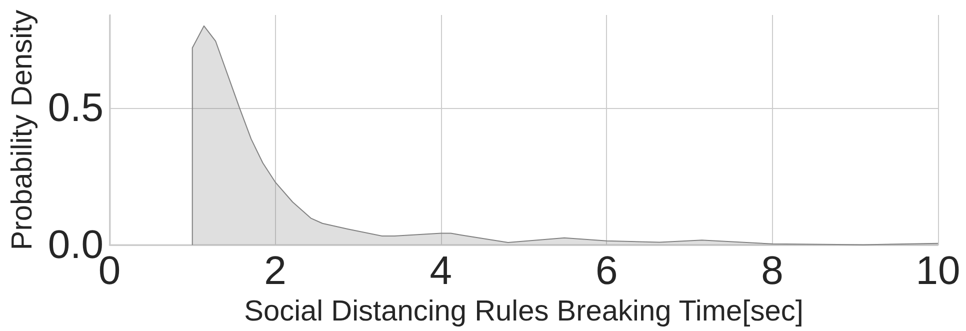 This screenshot has width=966, height=331. Describe the element at coordinates (275, 271) in the screenshot. I see `x-tick-label: 2` at that location.